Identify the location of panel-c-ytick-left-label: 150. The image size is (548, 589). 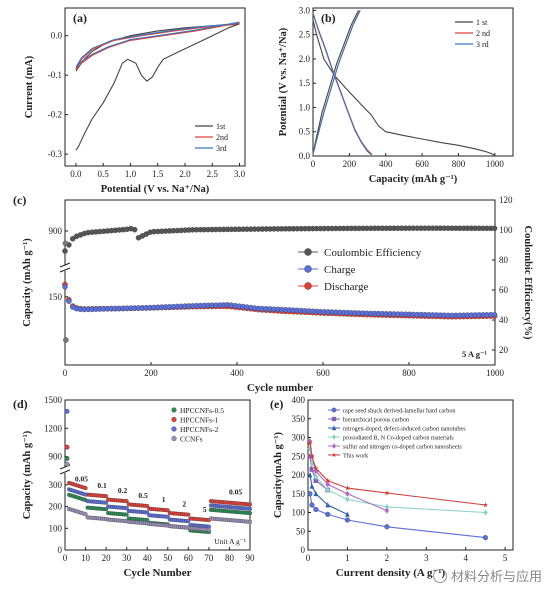
(56, 297).